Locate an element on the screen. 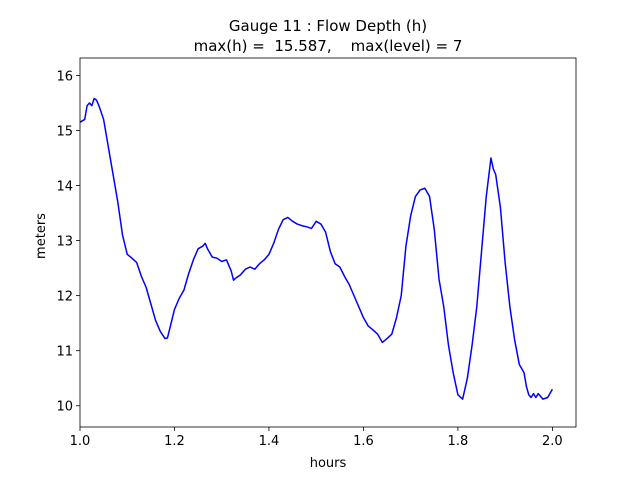 Image resolution: width=640 pixels, height=484 pixels. chart-subtitle: max(h) = 15.587, max(level) = 7 is located at coordinates (328, 46).